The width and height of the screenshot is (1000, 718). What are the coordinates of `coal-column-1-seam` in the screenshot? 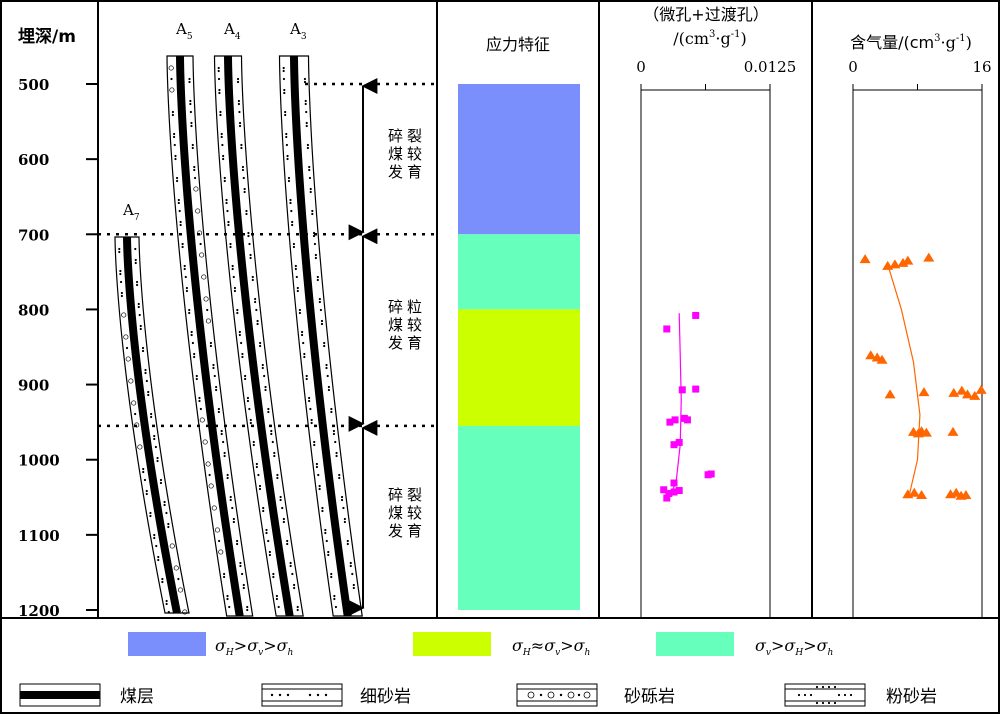 It's located at (210, 336).